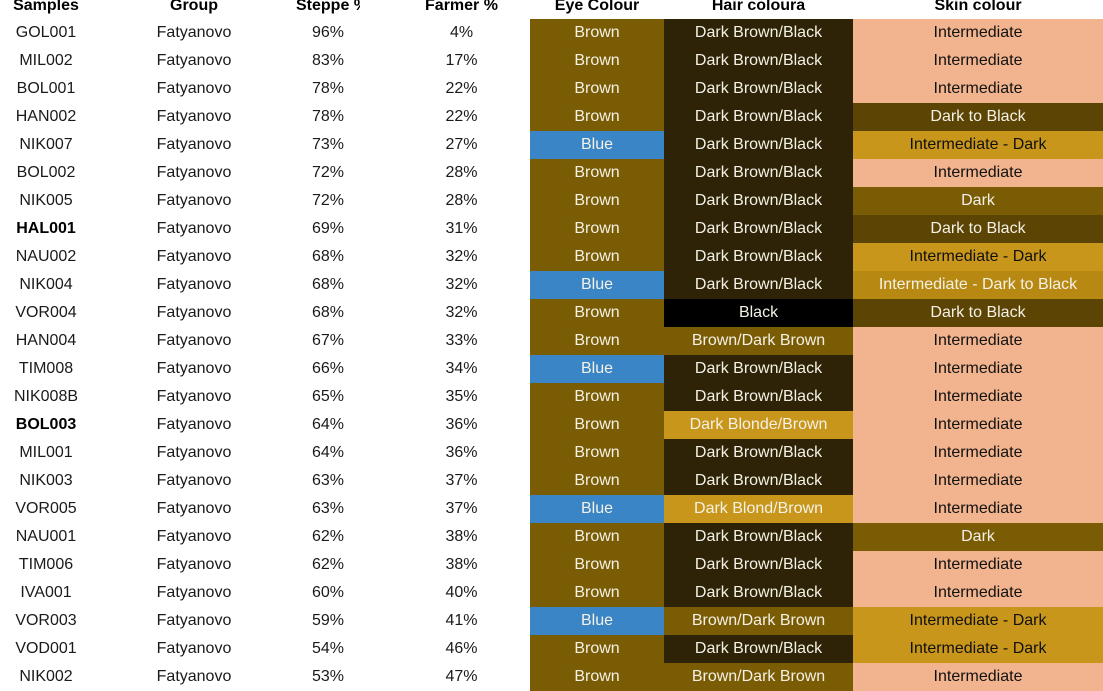 The height and width of the screenshot is (691, 1103). I want to click on sample-cell: TIM008, so click(46, 368).